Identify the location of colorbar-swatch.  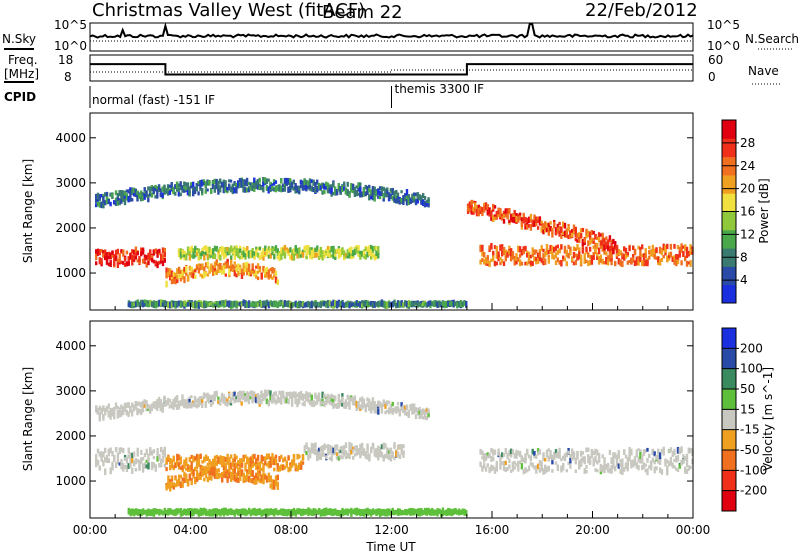
(729, 294).